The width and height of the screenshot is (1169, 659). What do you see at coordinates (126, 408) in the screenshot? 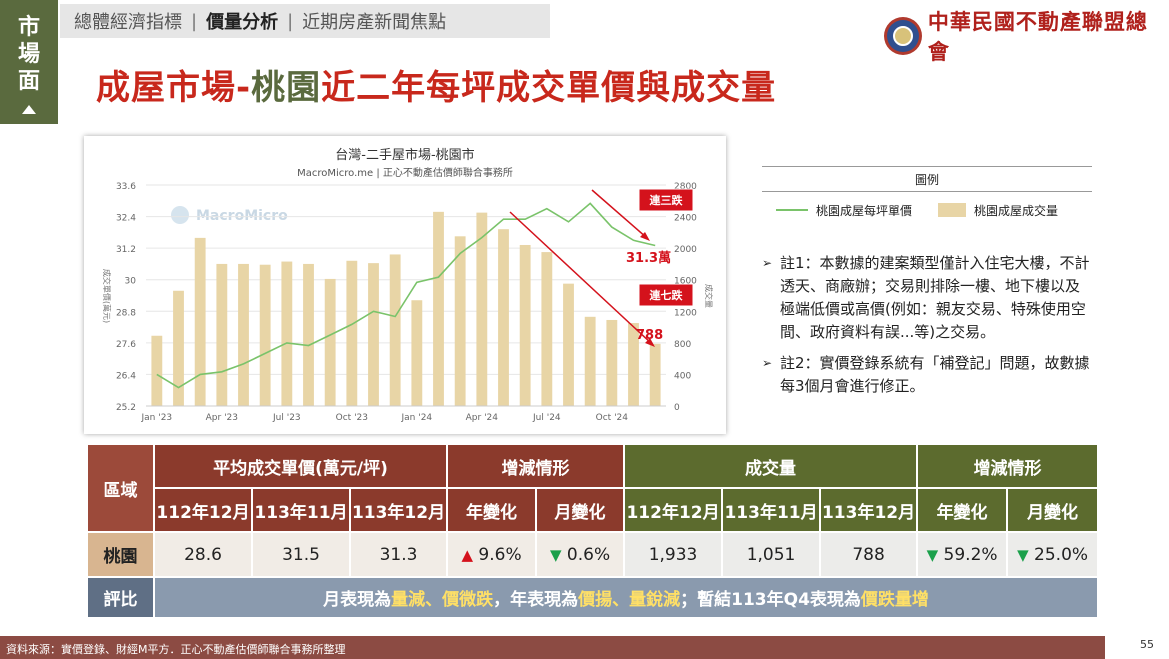
I see `y-left-tick-label: 25.2` at bounding box center [126, 408].